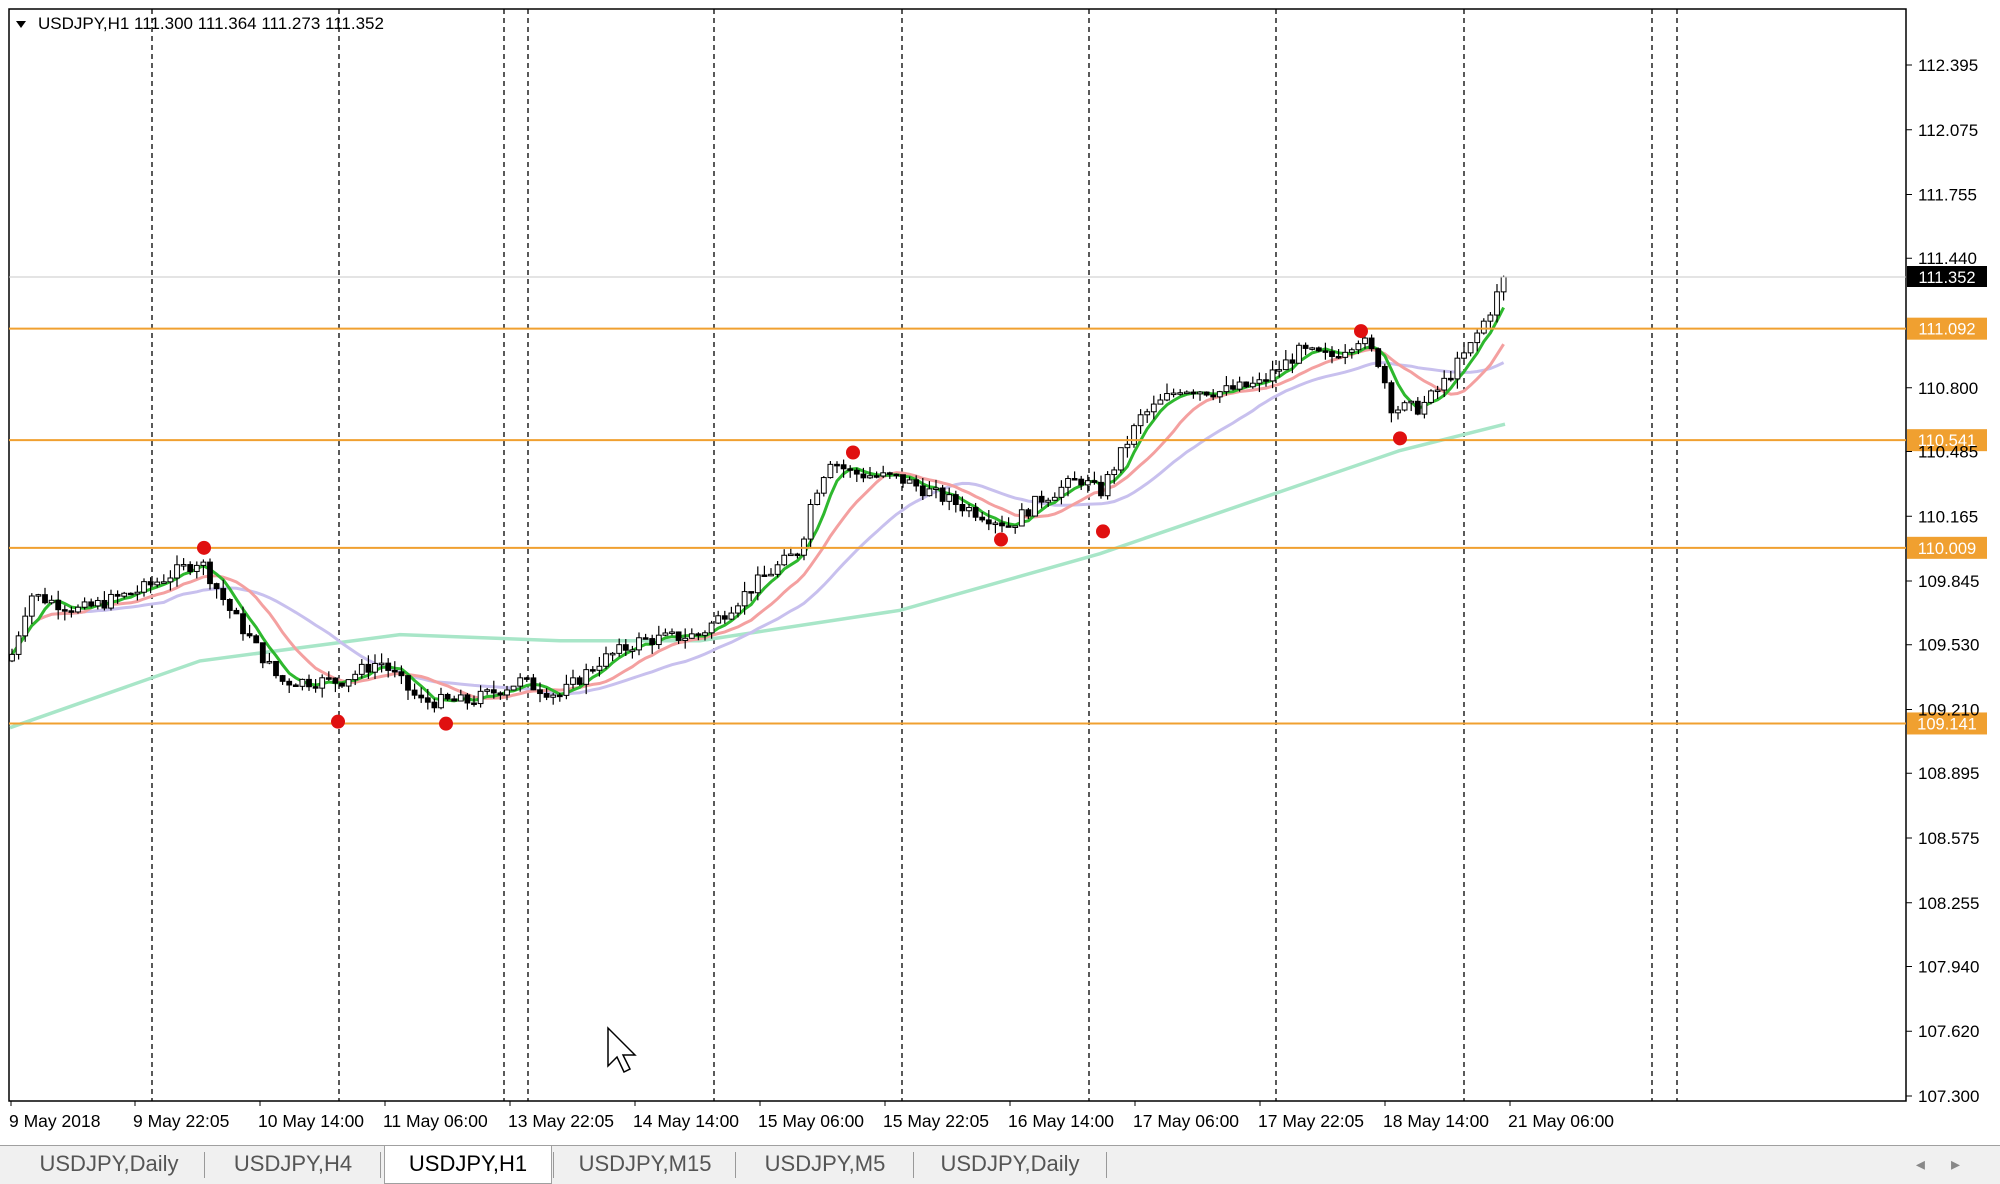  What do you see at coordinates (1010, 1163) in the screenshot?
I see `tab-usdjpy-daily-2: USDJPY,Daily` at bounding box center [1010, 1163].